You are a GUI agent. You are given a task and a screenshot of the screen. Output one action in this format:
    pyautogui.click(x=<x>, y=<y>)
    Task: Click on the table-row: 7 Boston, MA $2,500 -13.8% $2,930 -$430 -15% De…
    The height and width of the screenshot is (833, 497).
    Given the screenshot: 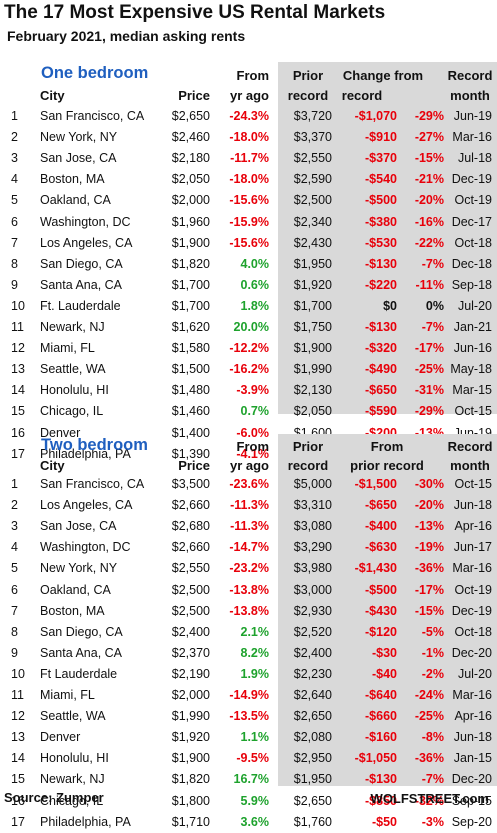 What is the action you would take?
    pyautogui.click(x=248, y=611)
    